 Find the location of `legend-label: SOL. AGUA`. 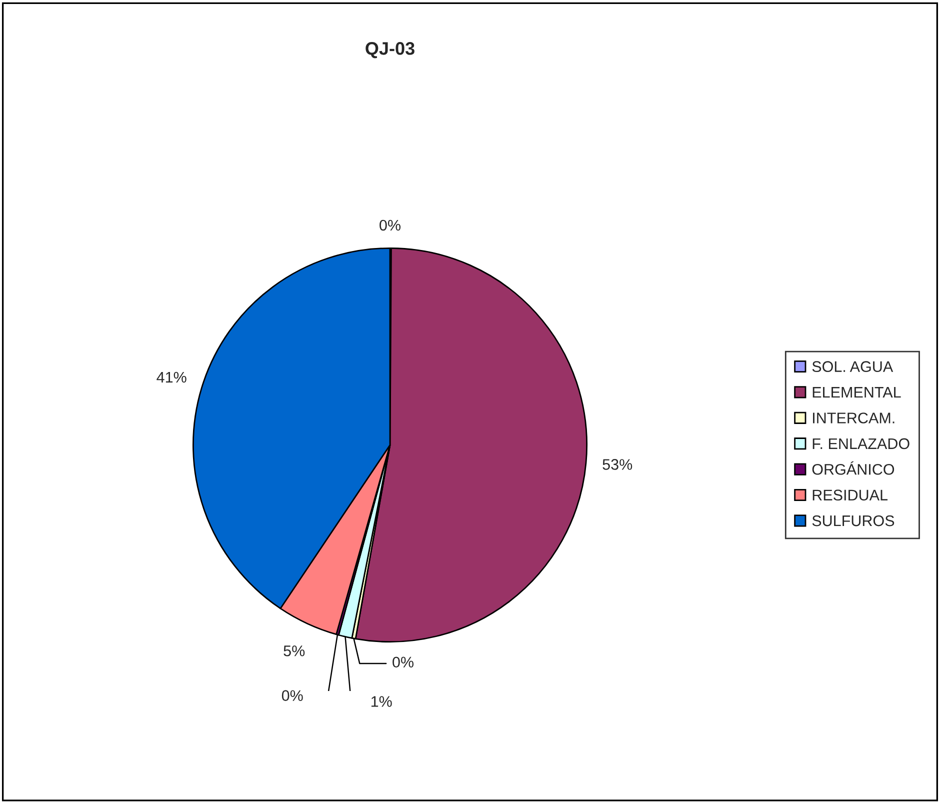

legend-label: SOL. AGUA is located at coordinates (853, 366).